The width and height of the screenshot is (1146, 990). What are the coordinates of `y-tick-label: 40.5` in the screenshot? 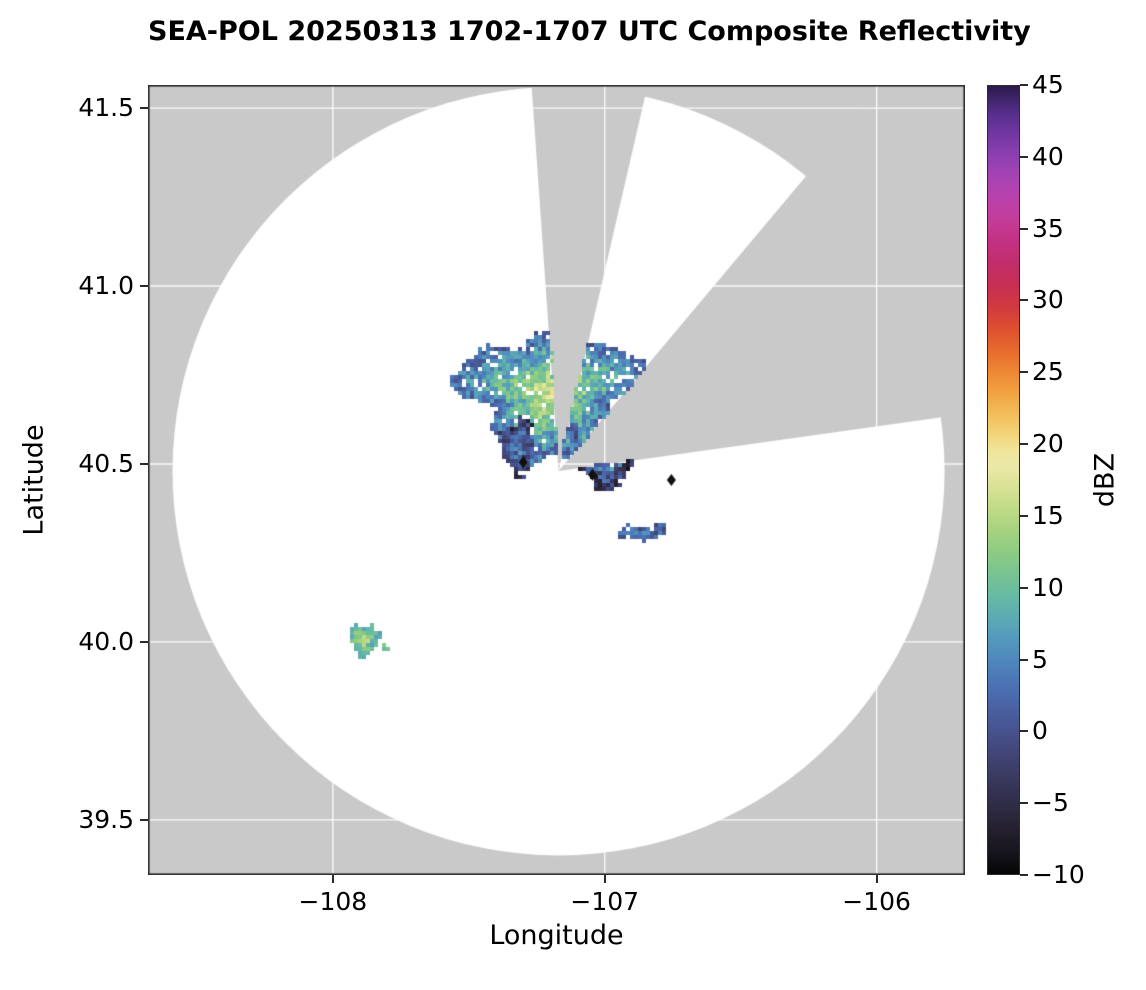 It's located at (106, 463).